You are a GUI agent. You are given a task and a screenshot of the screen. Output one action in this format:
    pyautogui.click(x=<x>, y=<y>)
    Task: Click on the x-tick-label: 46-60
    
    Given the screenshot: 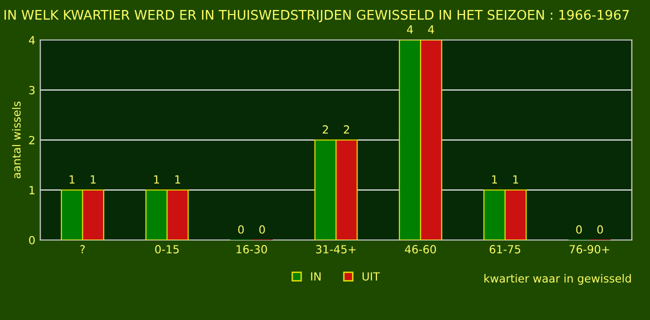 What is the action you would take?
    pyautogui.click(x=420, y=249)
    